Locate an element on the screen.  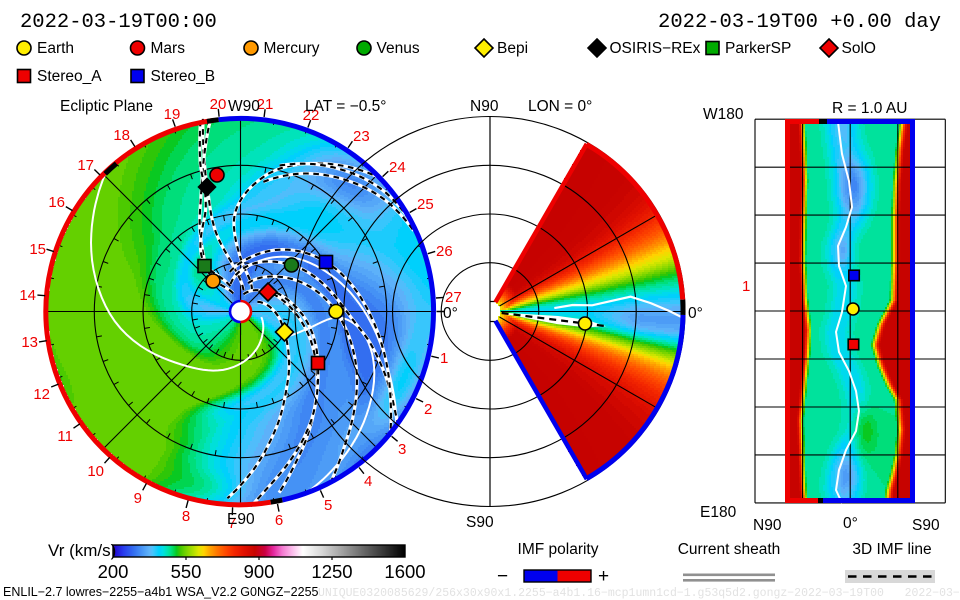
svg-text: 11 is located at coordinates (65, 436).